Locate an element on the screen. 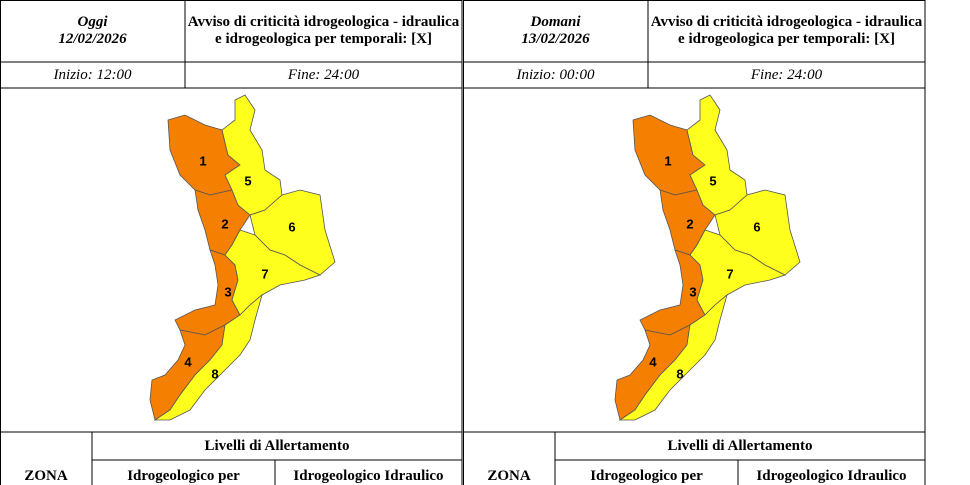 This screenshot has height=485, width=970. day-cell-text: 13/02/2026 is located at coordinates (555, 39).